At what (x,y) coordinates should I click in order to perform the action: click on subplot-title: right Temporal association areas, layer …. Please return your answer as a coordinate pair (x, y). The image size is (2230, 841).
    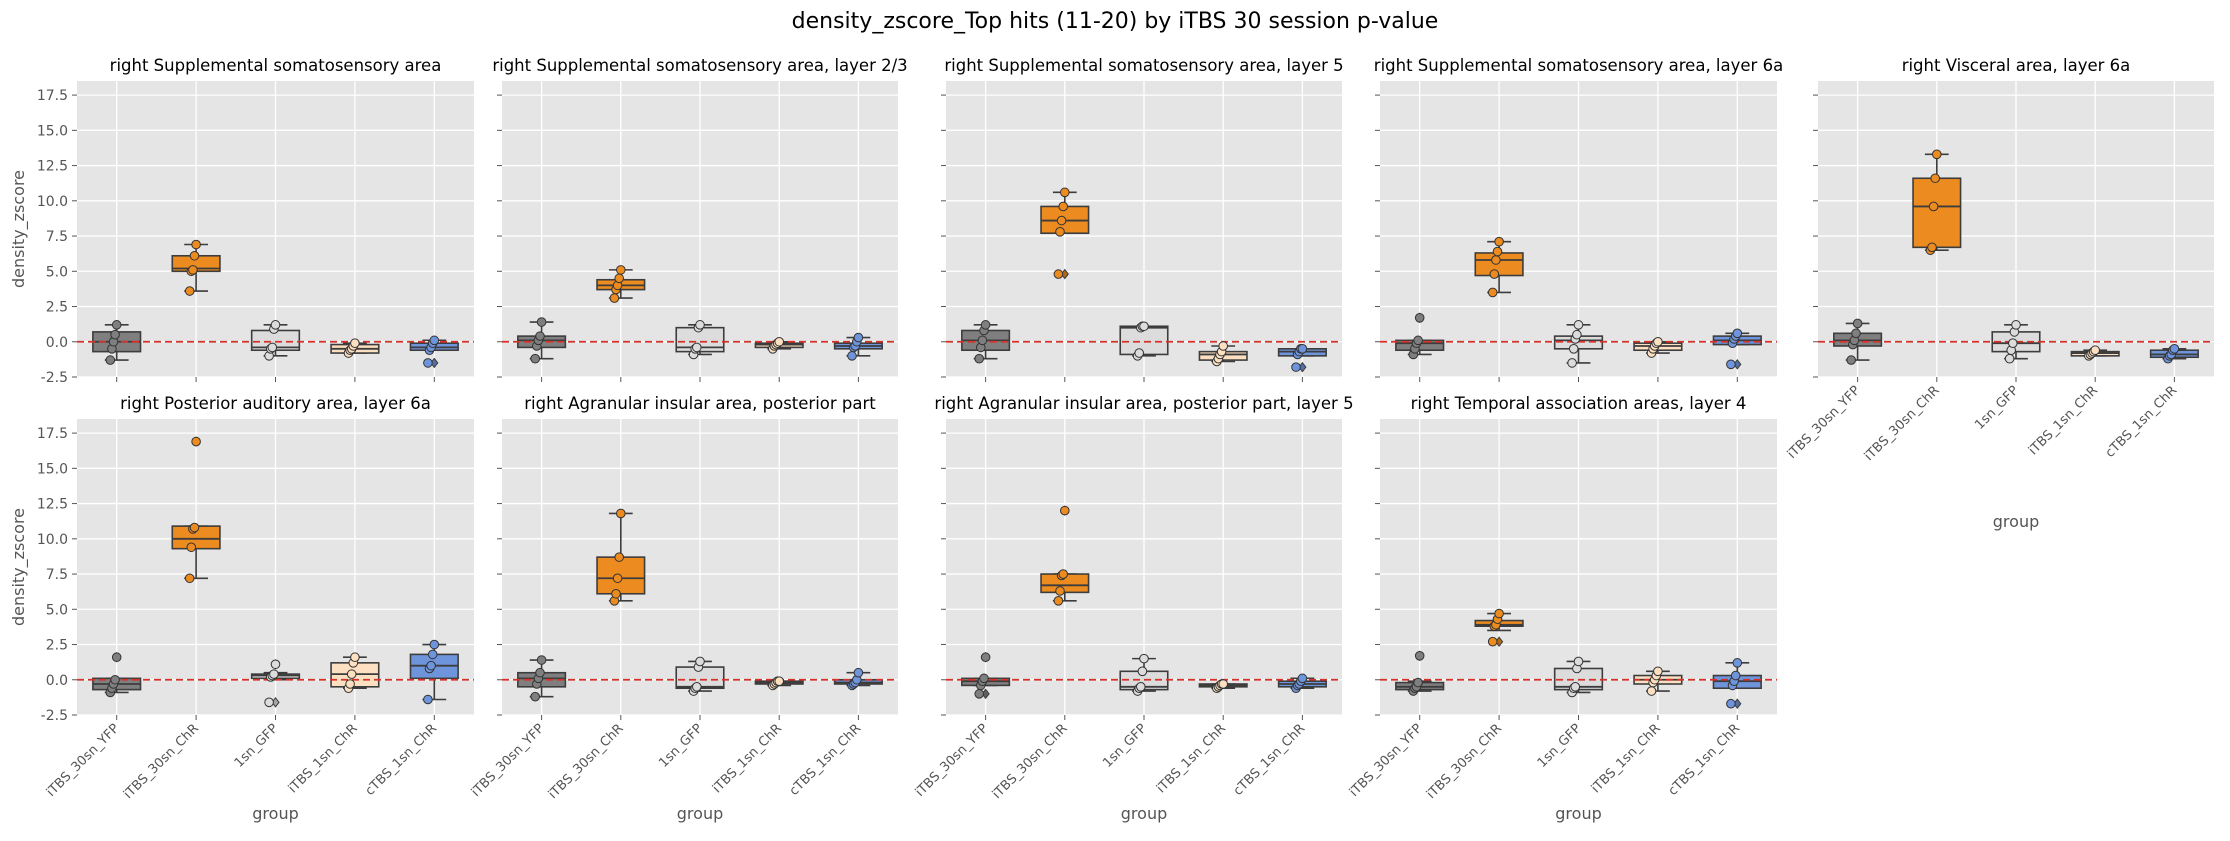
    Looking at the image, I should click on (1579, 403).